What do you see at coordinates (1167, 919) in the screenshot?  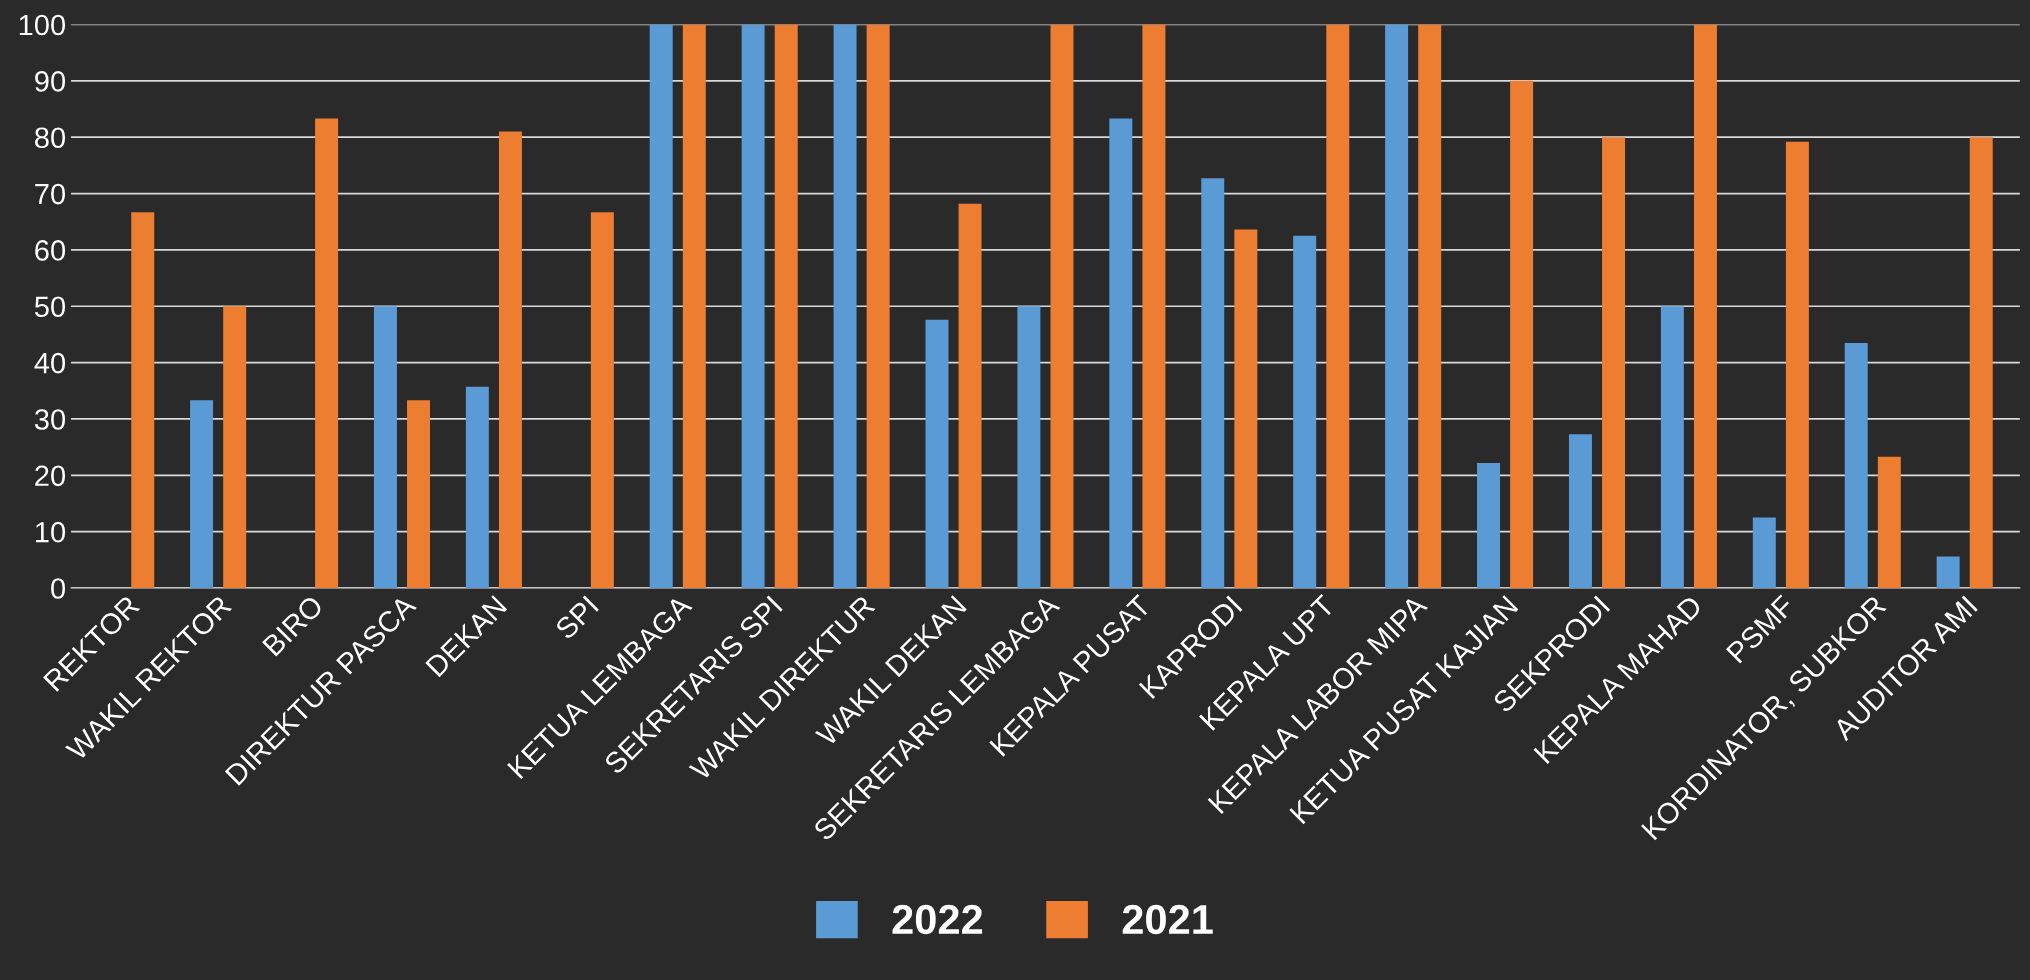 I see `legend-label: 2021` at bounding box center [1167, 919].